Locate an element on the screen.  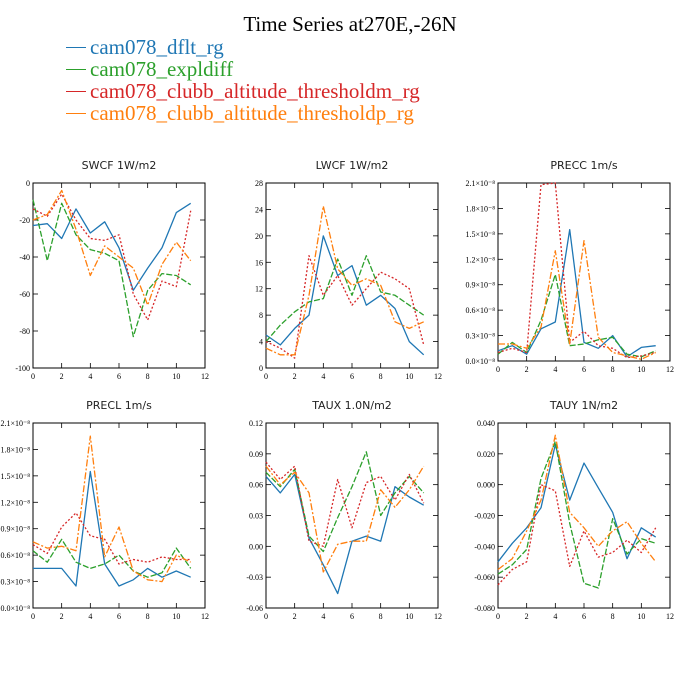
y-tick-label: -0.03 is located at coordinates (254, 577).